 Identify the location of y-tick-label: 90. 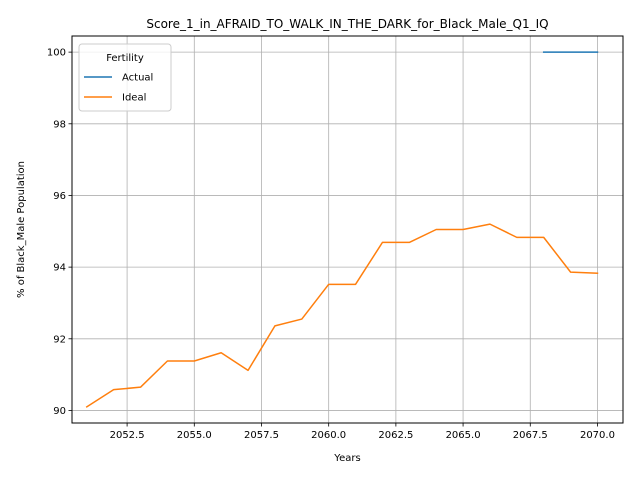
(59, 411).